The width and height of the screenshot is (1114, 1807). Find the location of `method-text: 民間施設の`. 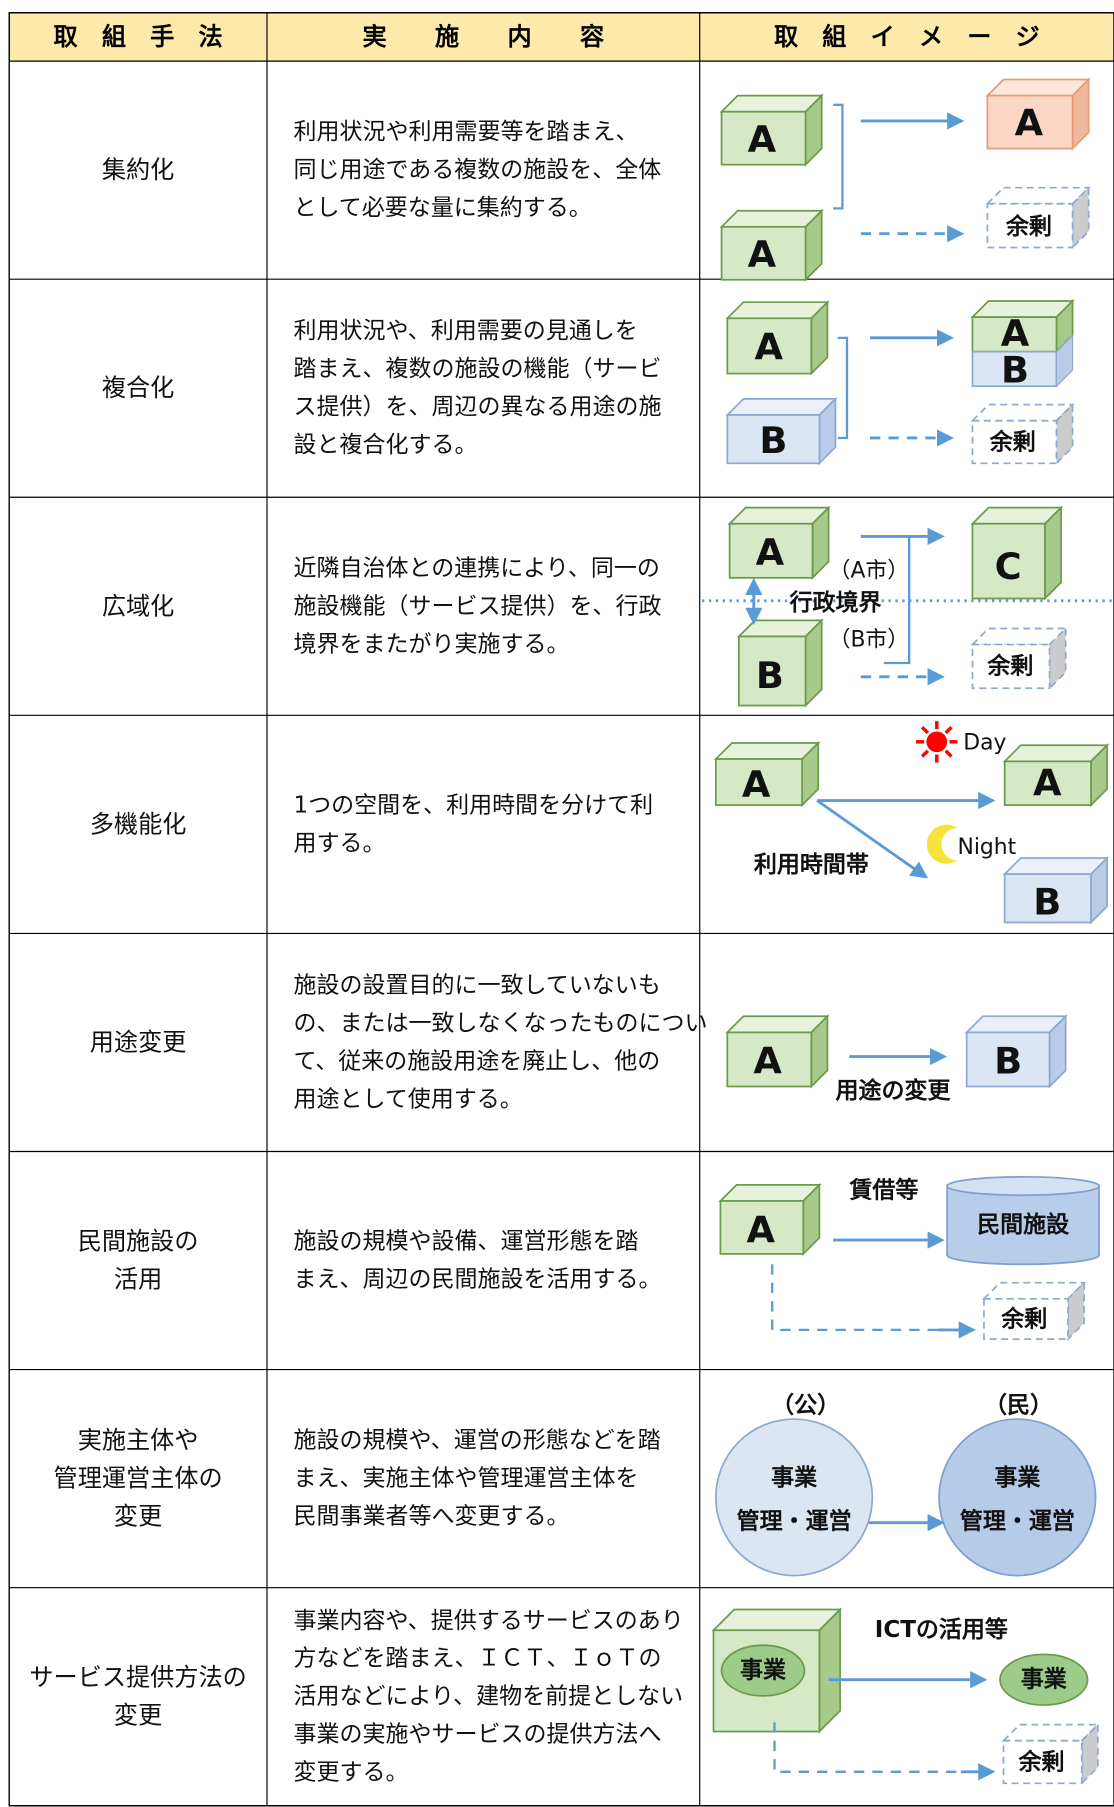

method-text: 民間施設の is located at coordinates (138, 1242).